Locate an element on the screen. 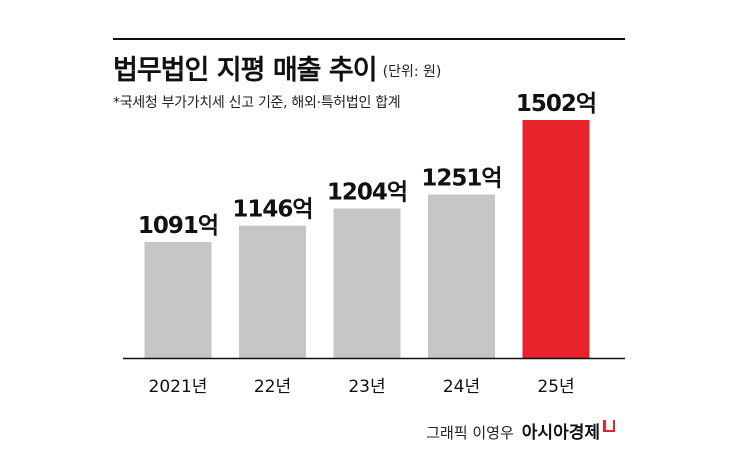 The width and height of the screenshot is (745, 465). x-tick-label-1: 22년 is located at coordinates (272, 387).